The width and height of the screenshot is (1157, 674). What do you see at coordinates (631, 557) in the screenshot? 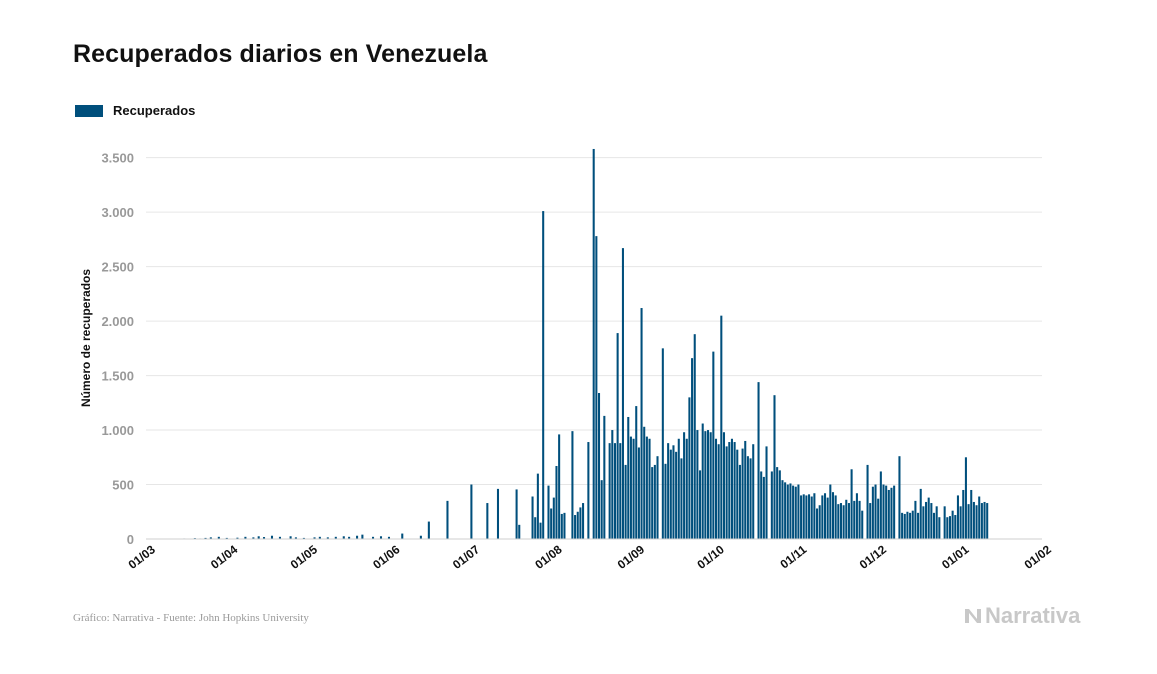
I see `x-tick-label: 01/09` at bounding box center [631, 557].